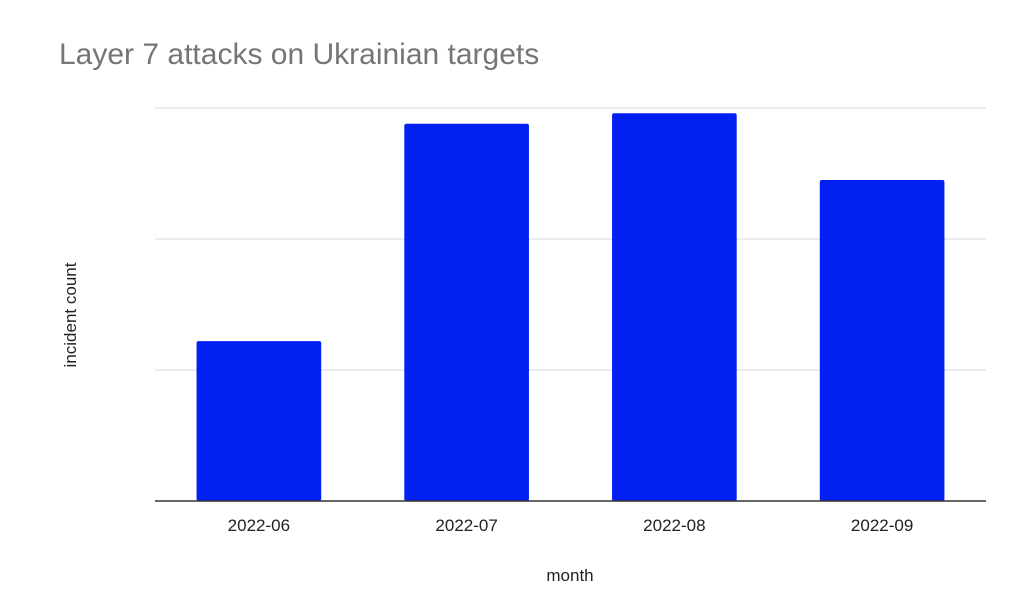 Image resolution: width=1024 pixels, height=599 pixels. I want to click on x-tick-label: 2022-09, so click(882, 525).